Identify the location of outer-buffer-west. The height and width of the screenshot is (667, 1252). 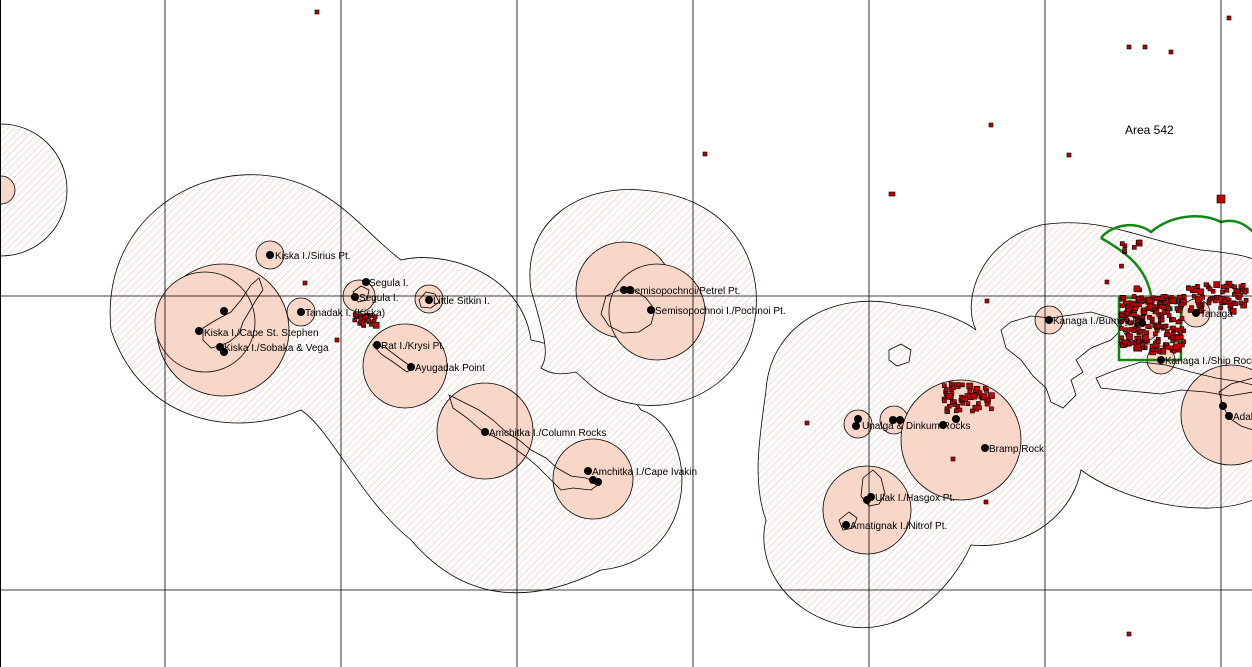
(34, 190).